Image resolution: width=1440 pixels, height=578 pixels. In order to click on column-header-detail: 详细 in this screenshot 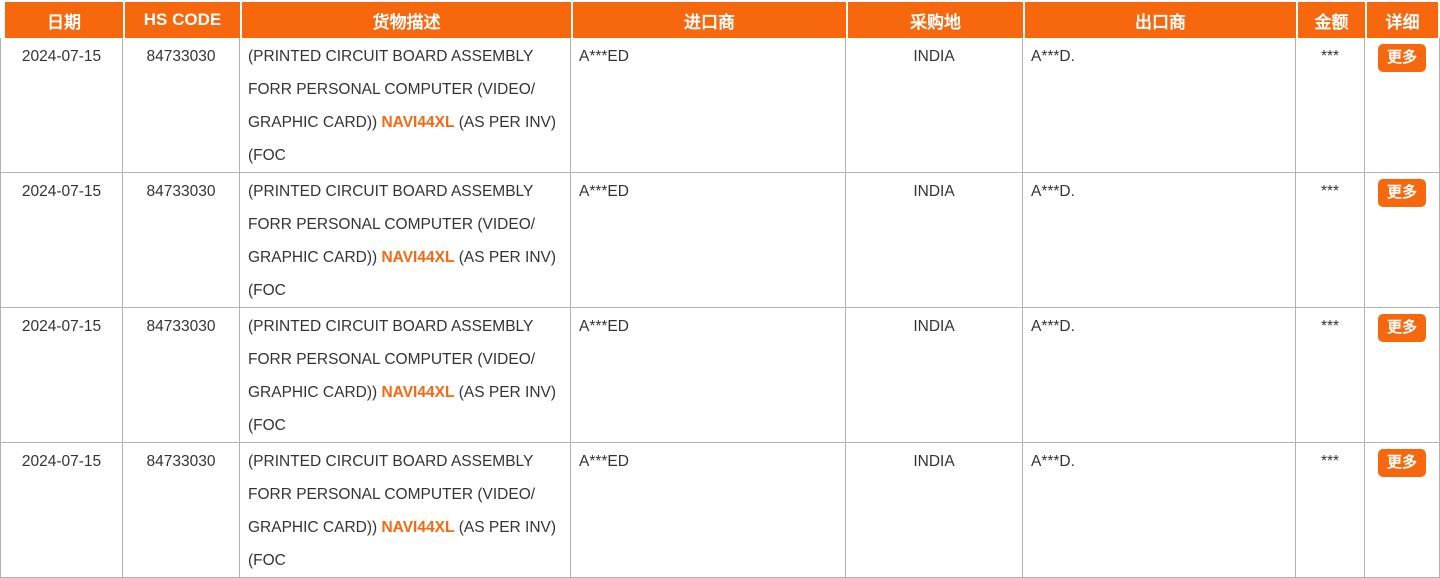, I will do `click(1402, 20)`.